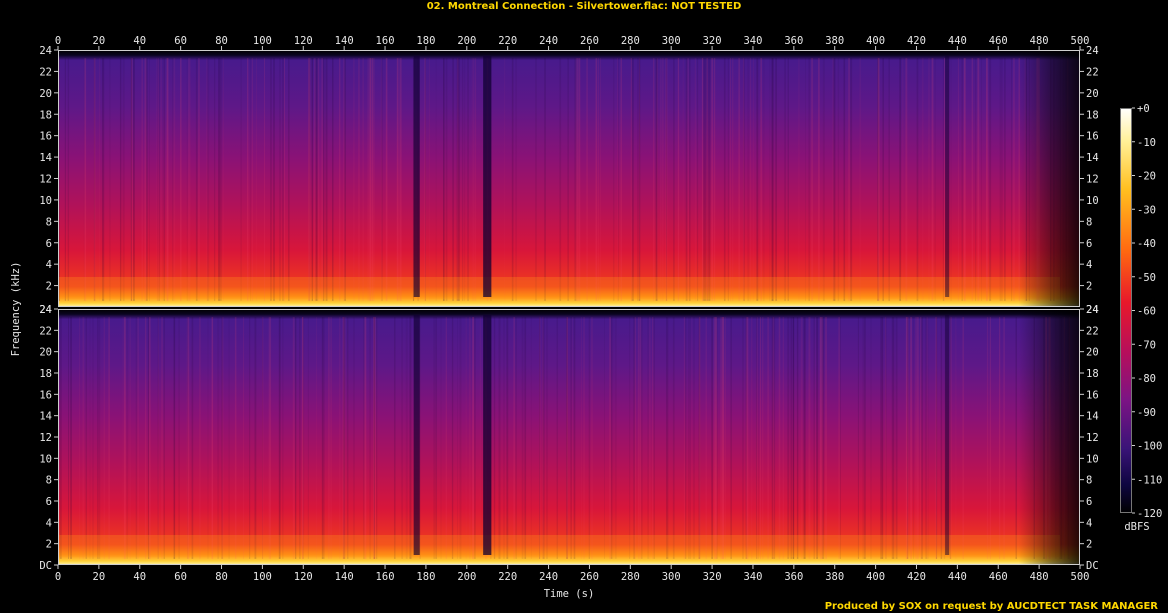  Describe the element at coordinates (45, 115) in the screenshot. I see `y-tick-label: 18` at that location.